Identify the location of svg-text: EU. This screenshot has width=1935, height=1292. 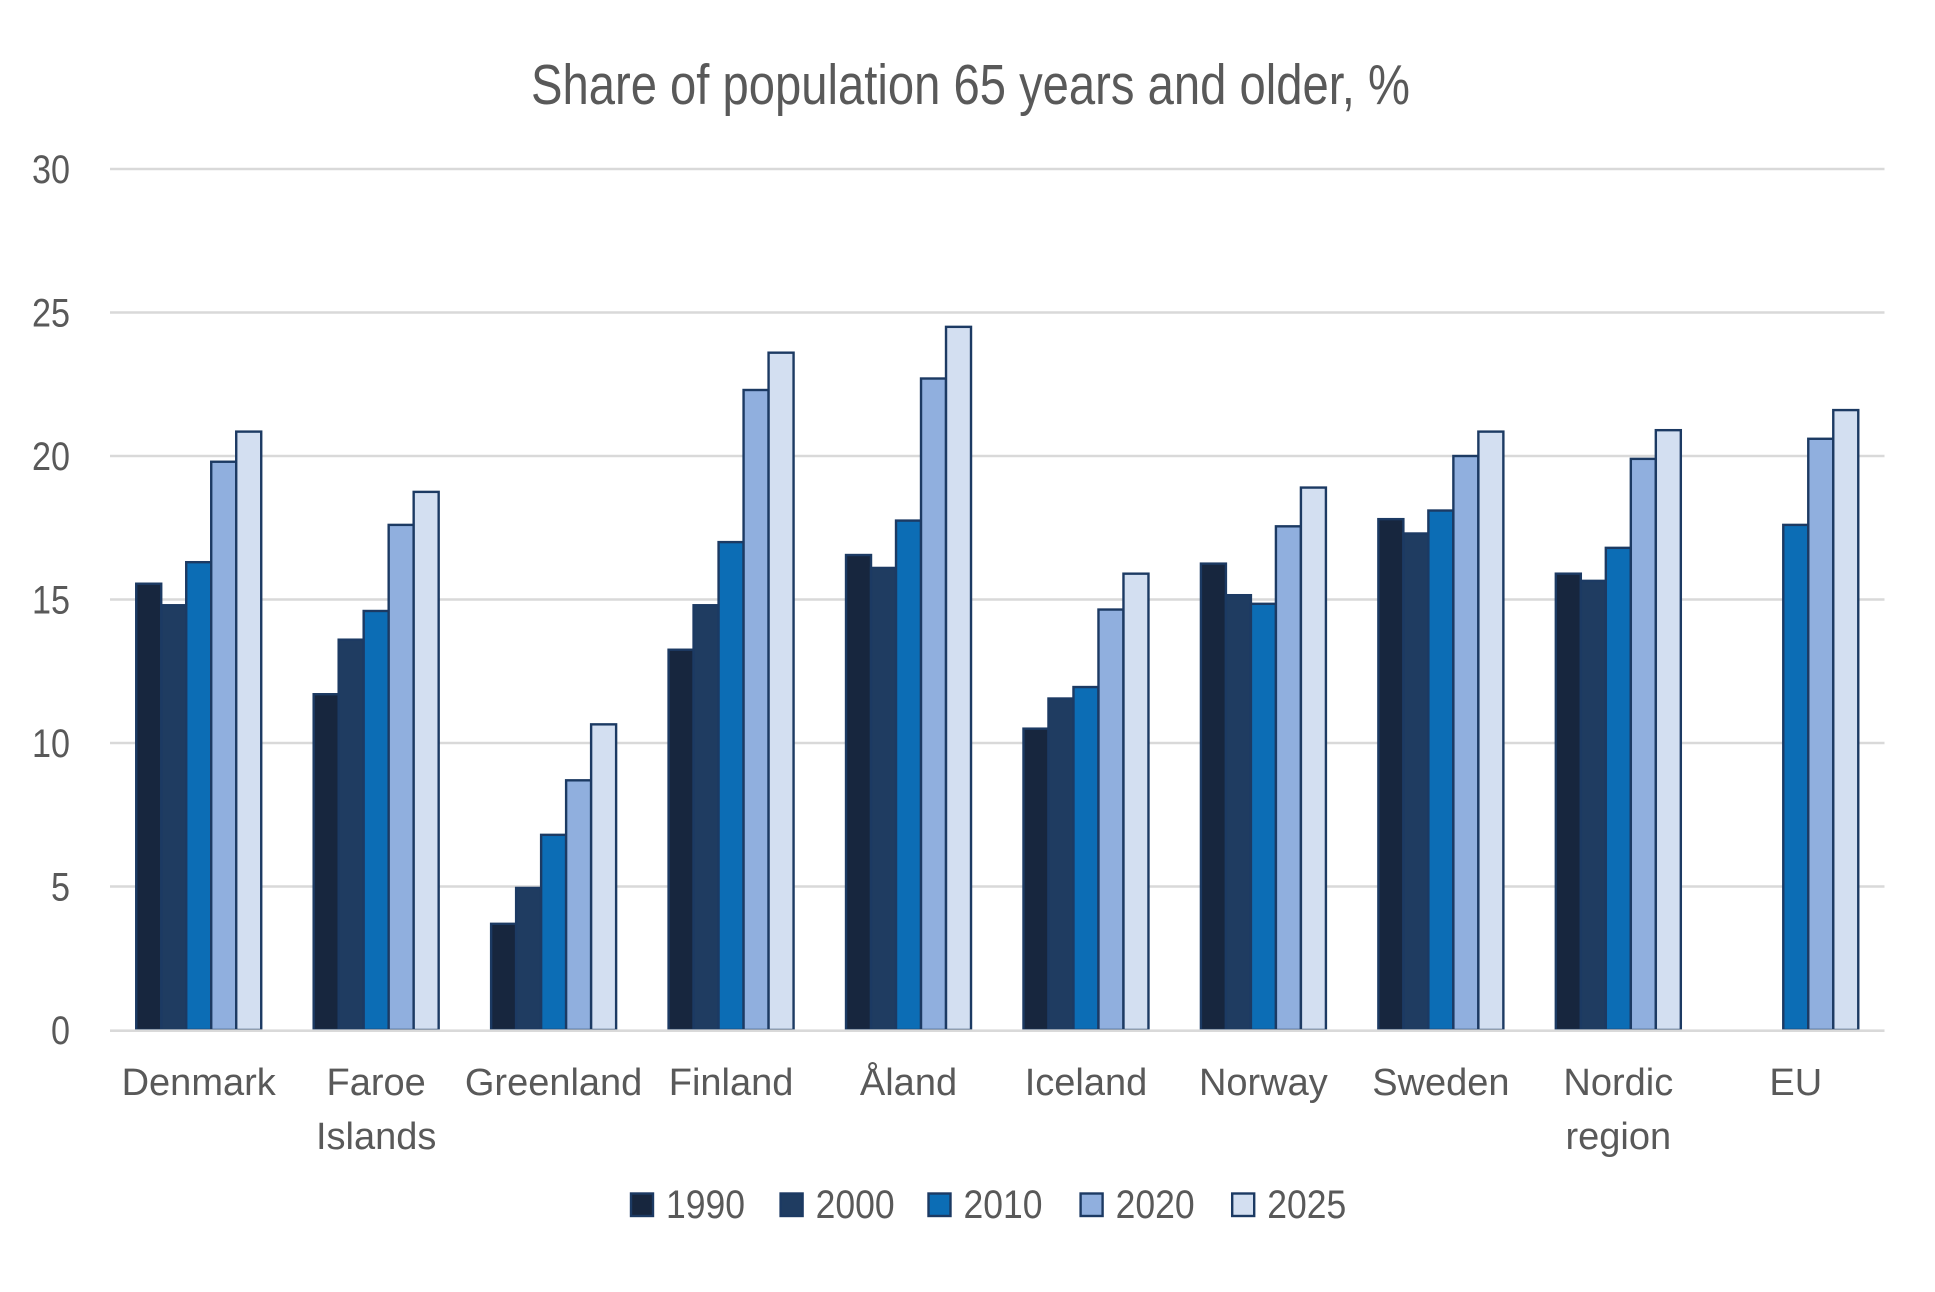
(1795, 1083).